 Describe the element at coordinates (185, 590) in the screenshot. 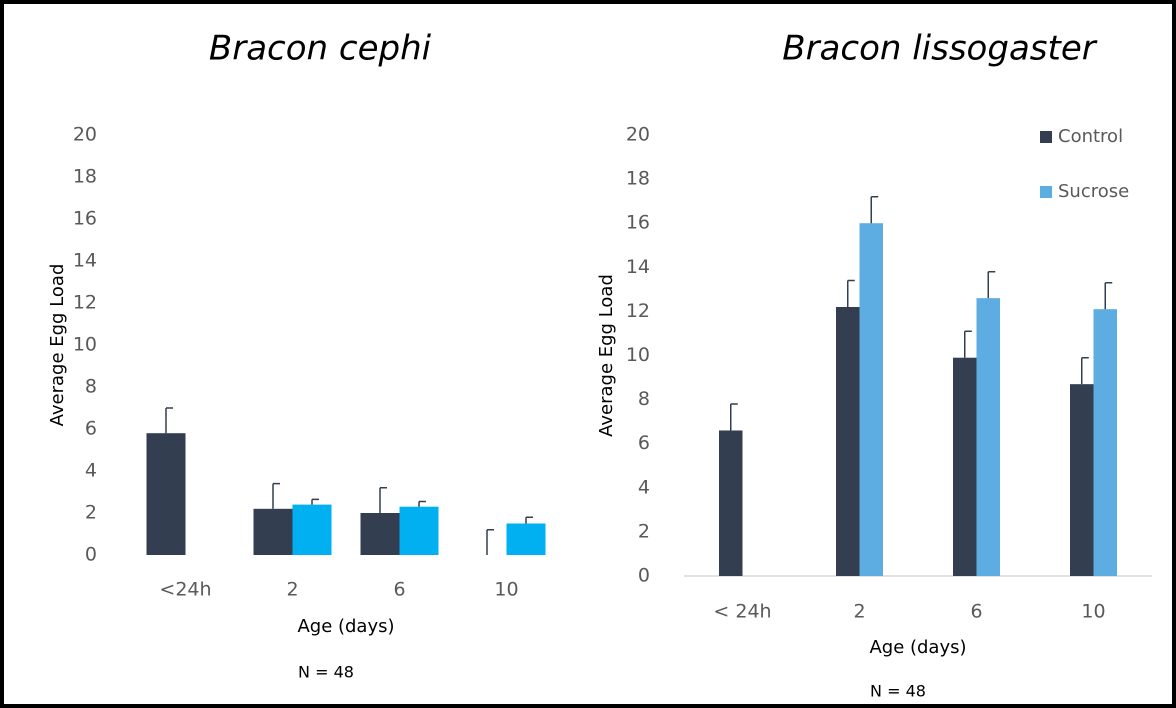

I see `x-tick-label: <24h` at that location.